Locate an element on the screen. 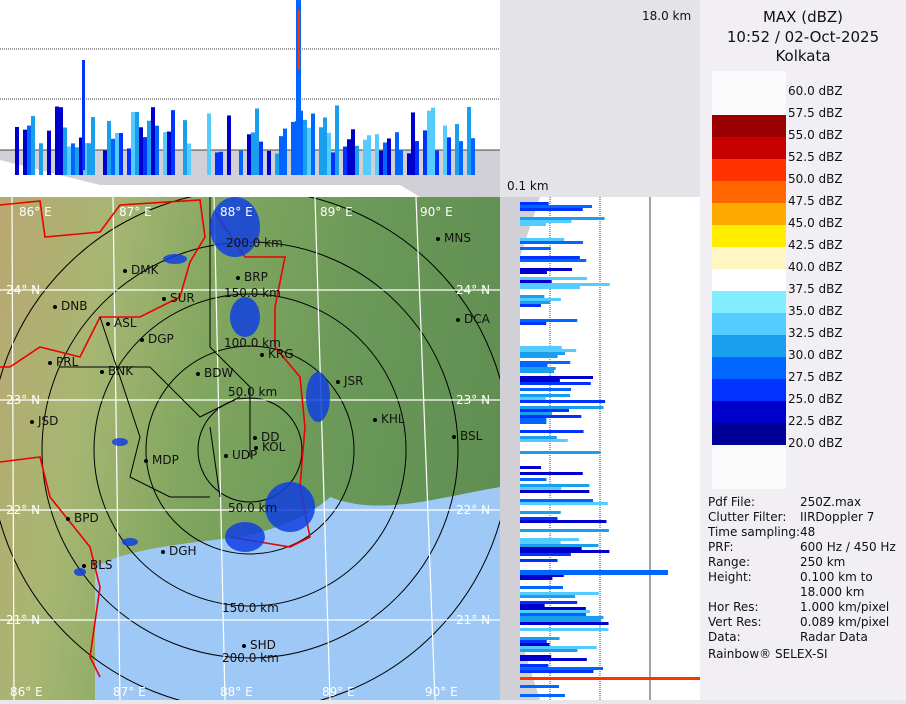 The width and height of the screenshot is (906, 704). echo-columns is located at coordinates (245, 87).